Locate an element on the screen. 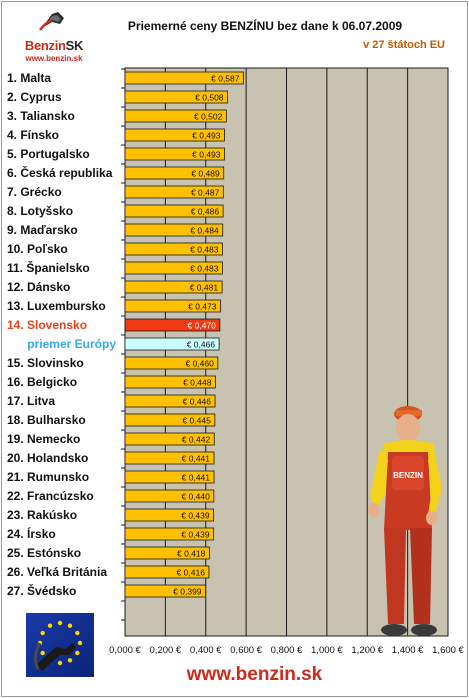 This screenshot has height=698, width=469. category-label: 1. Malta is located at coordinates (29, 78).